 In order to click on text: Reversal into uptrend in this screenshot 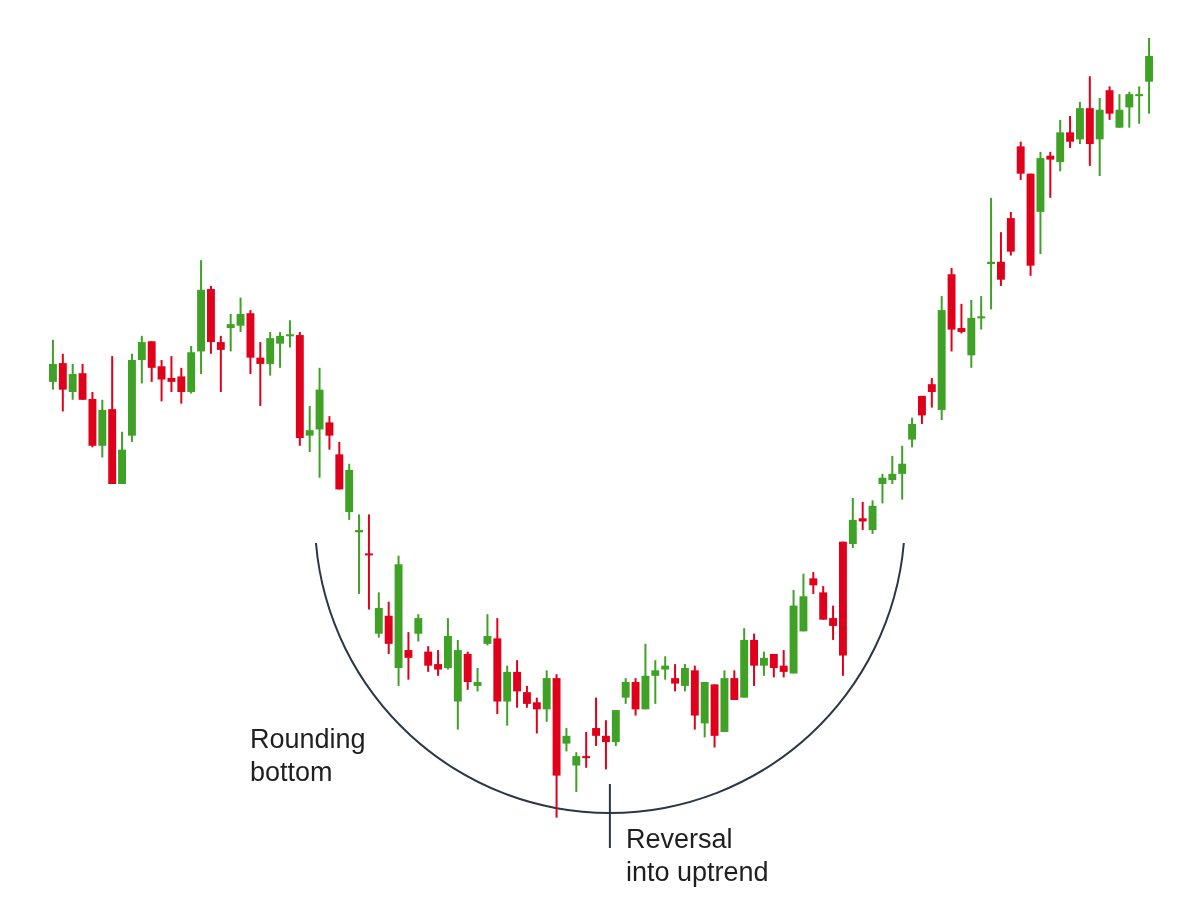, I will do `click(697, 855)`.